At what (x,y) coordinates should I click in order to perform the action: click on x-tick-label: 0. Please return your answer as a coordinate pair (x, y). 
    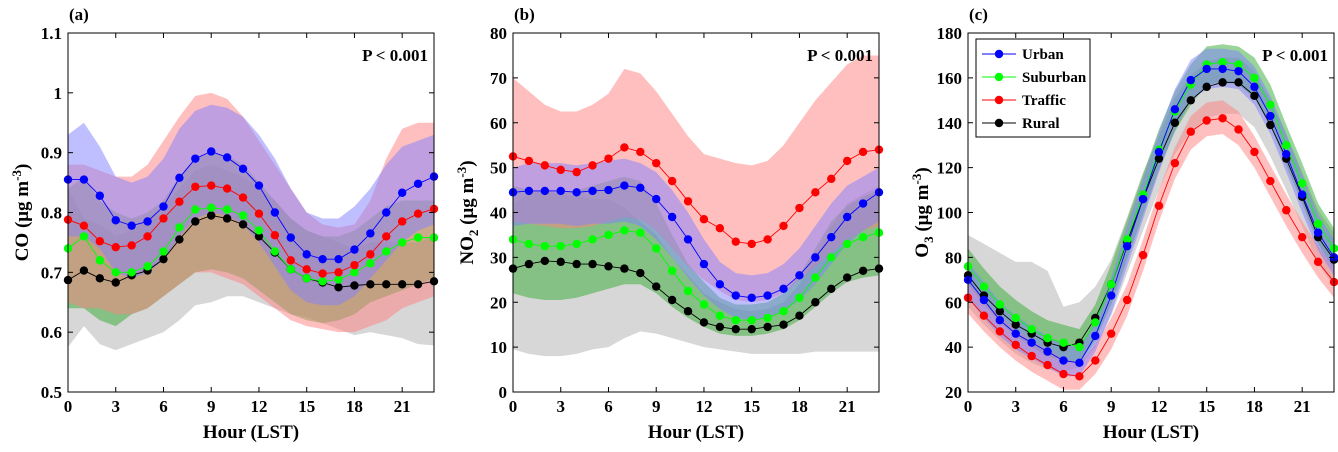
    Looking at the image, I should click on (513, 406).